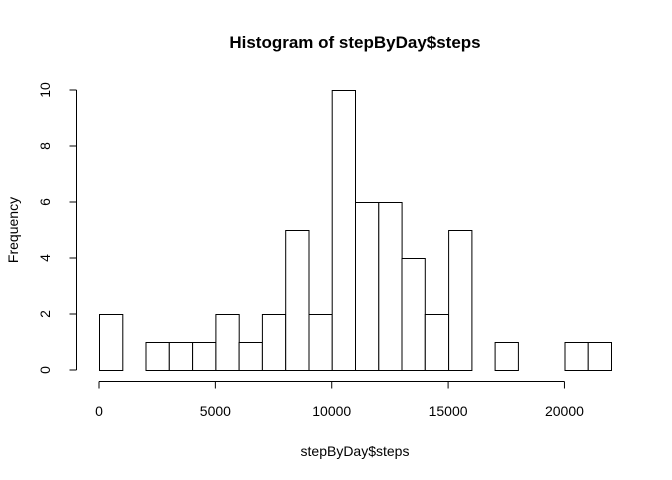 The height and width of the screenshot is (480, 672). Describe the element at coordinates (45, 370) in the screenshot. I see `y-tick-label: 0` at that location.